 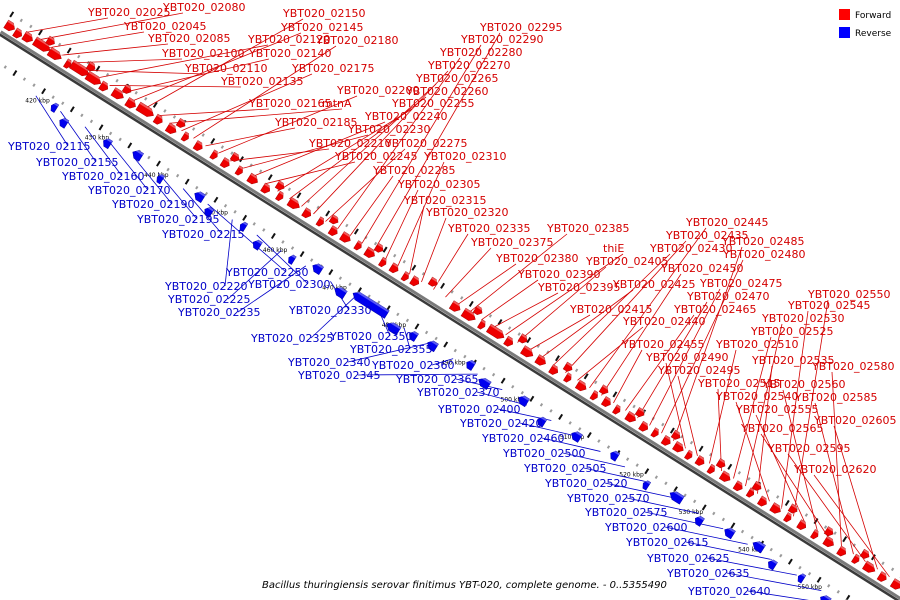 What do you see at coordinates (834, 469) in the screenshot?
I see `svg-text: YBT020_02620` at bounding box center [834, 469].